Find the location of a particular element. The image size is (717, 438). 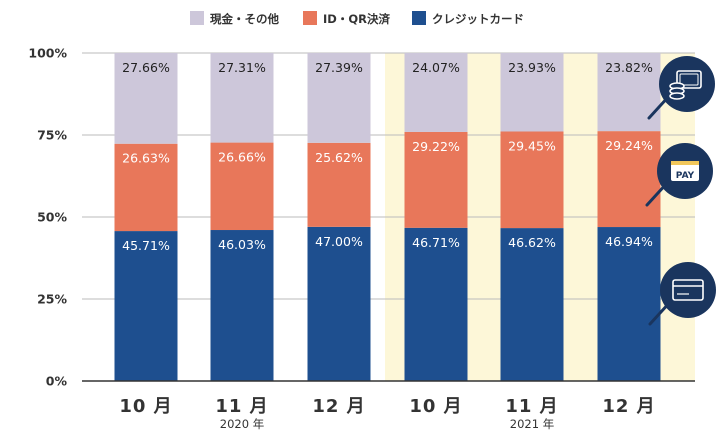

pay-card-shape is located at coordinates (685, 171).